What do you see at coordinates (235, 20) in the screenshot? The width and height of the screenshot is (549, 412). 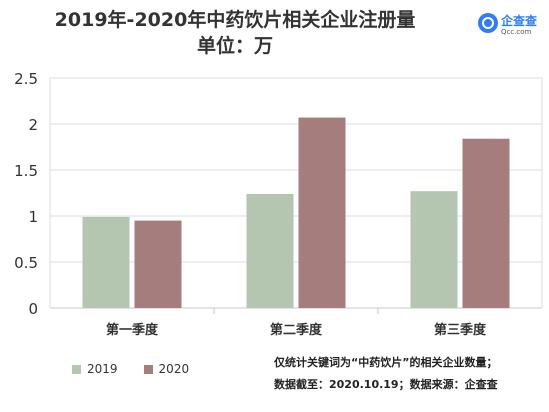 I see `chart-title: 2019年-2020年中药饮片相关企业注册量` at bounding box center [235, 20].